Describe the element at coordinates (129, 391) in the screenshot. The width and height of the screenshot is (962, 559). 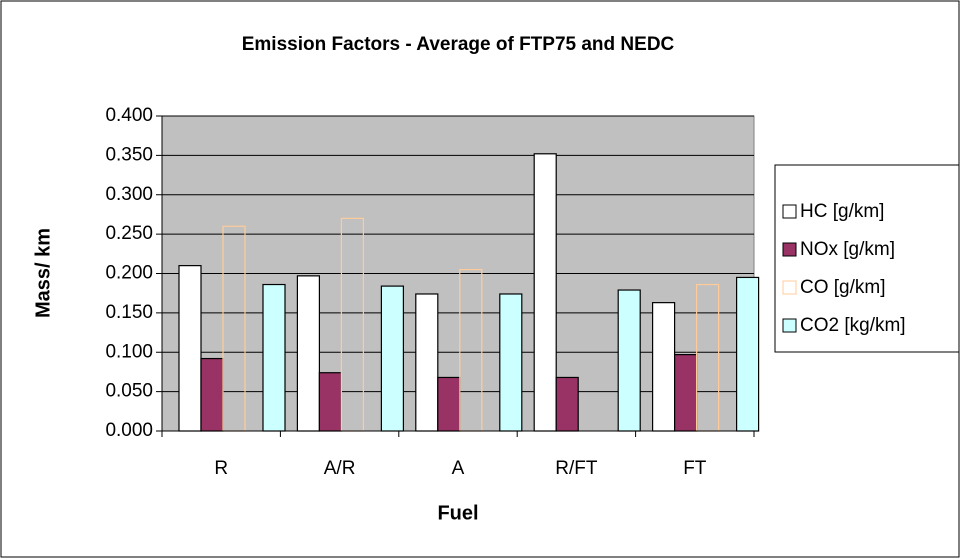
I see `y-tick-label: 0.050` at that location.